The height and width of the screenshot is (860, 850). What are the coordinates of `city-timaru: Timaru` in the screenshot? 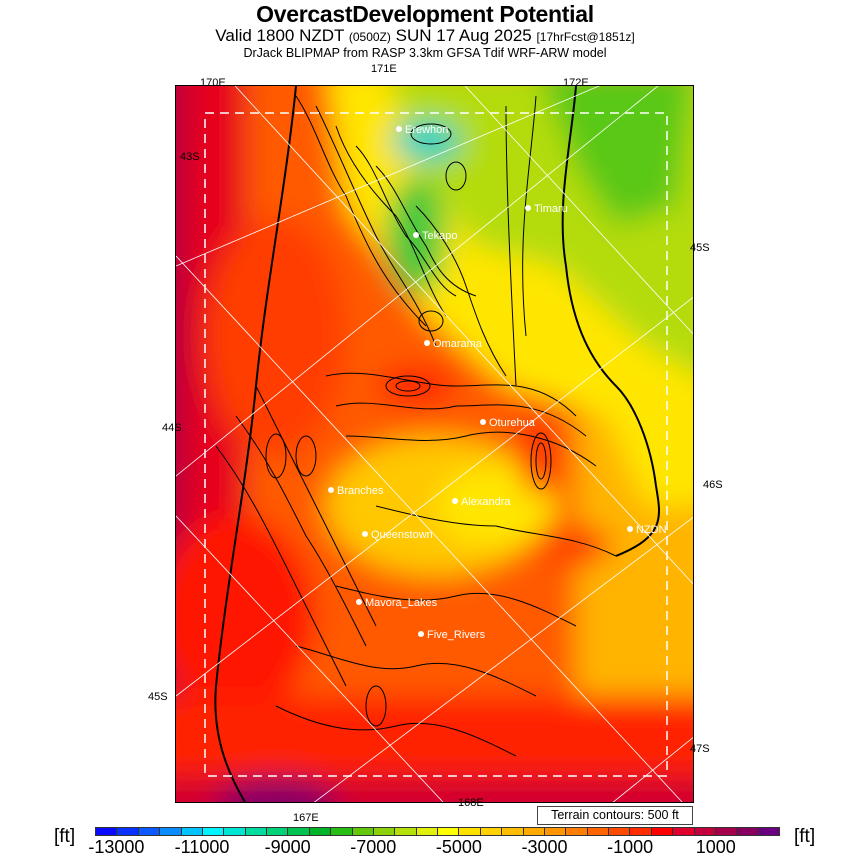 It's located at (546, 209).